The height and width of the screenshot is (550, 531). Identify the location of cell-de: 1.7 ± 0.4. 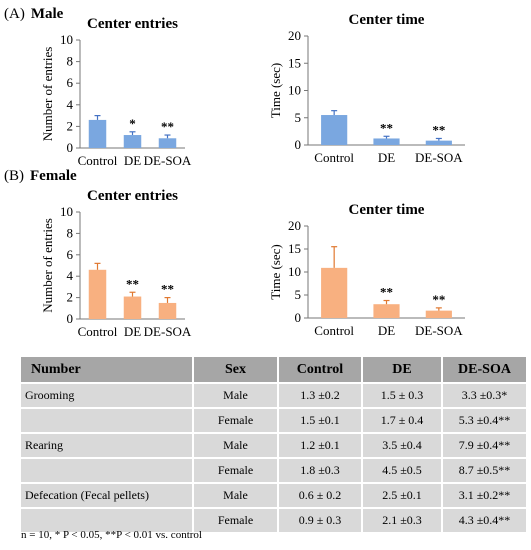
(401, 421).